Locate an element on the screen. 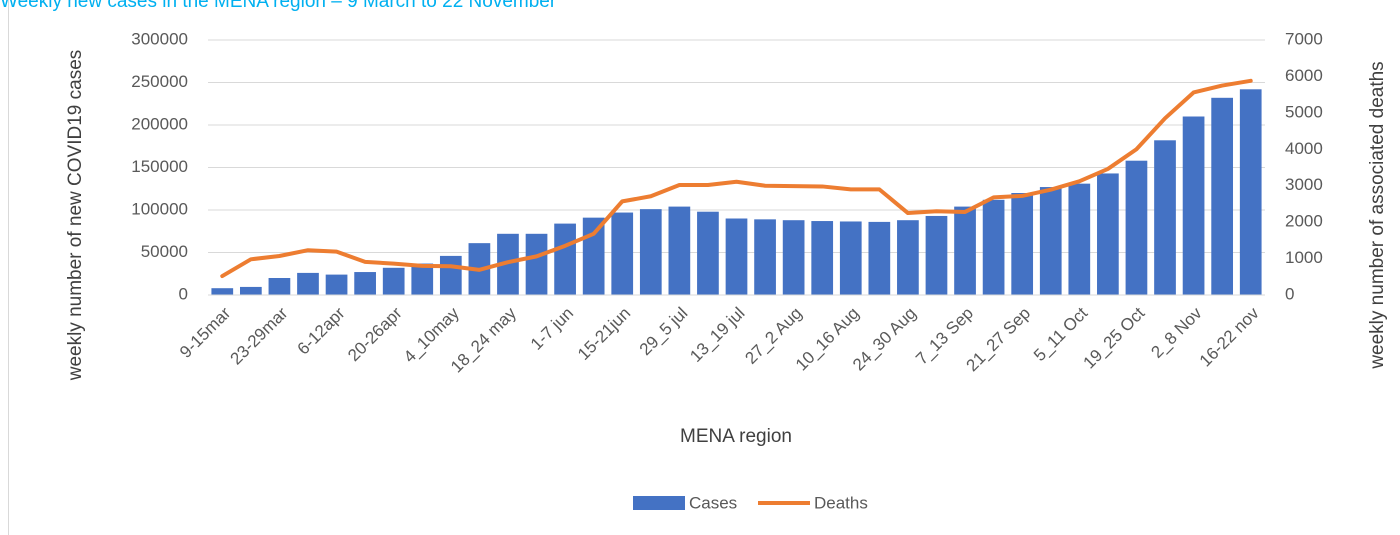  y2-tick-label: 2000 is located at coordinates (1304, 221).